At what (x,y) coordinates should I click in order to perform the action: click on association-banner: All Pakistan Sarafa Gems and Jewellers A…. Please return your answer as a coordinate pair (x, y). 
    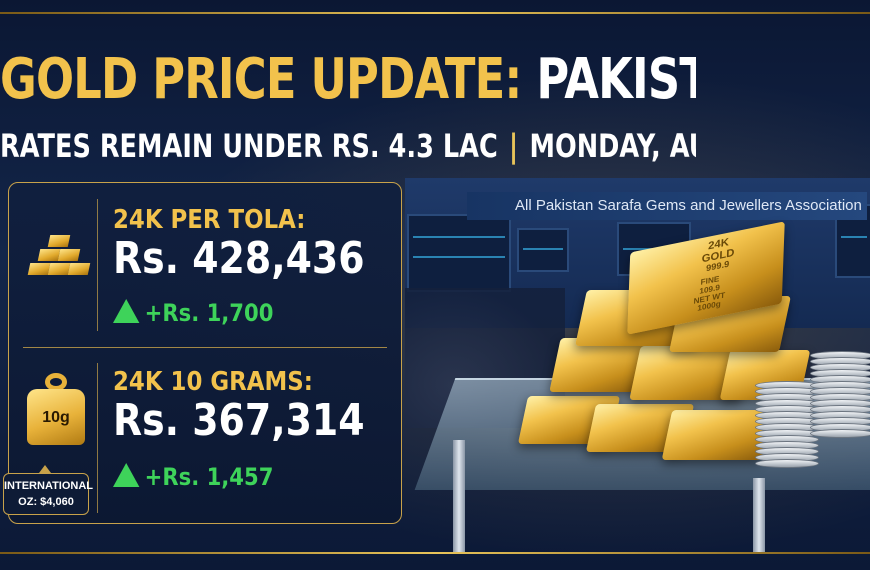
    Looking at the image, I should click on (667, 206).